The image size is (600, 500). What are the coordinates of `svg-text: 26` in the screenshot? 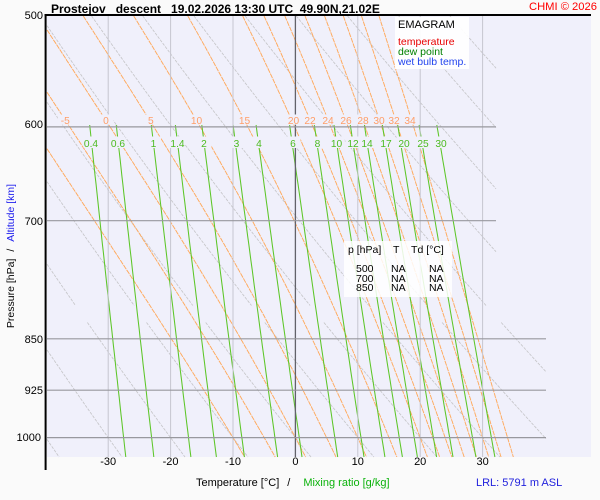 It's located at (346, 121).